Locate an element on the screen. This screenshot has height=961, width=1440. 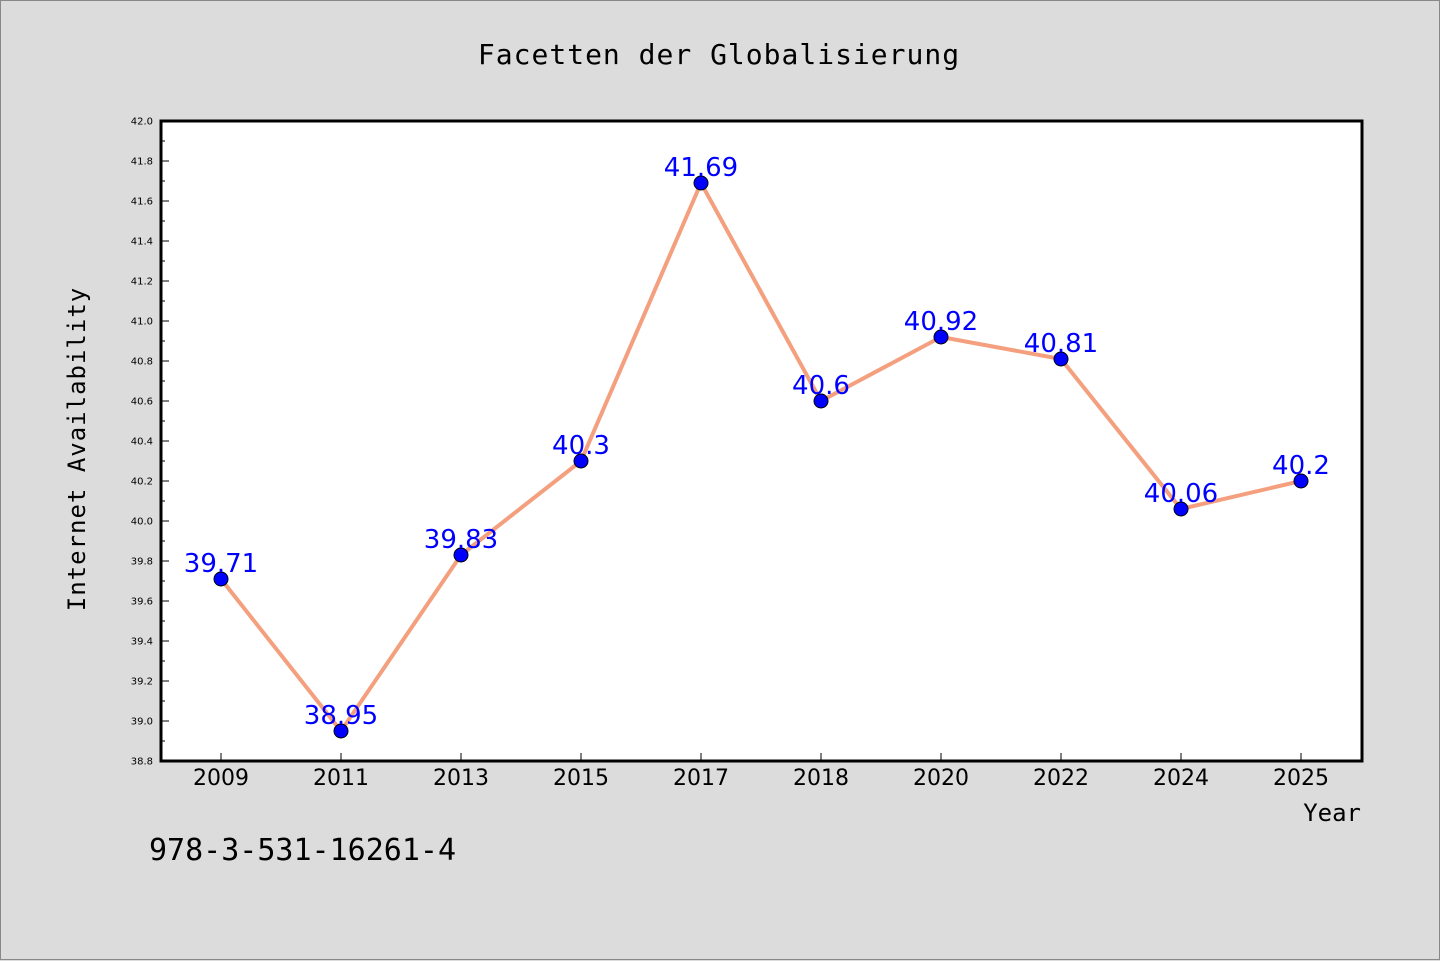
y-tick-label: 41.0 is located at coordinates (142, 322).